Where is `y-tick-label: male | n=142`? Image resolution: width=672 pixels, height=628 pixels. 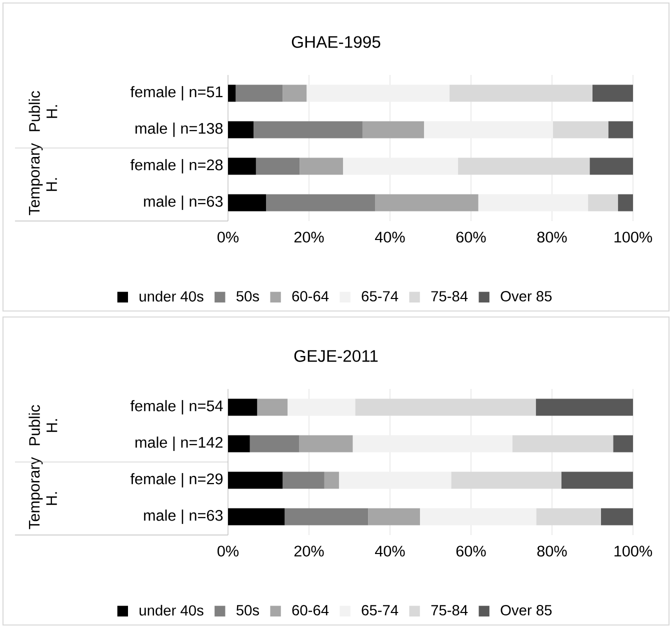
y-tick-label: male | n=142 is located at coordinates (179, 443).